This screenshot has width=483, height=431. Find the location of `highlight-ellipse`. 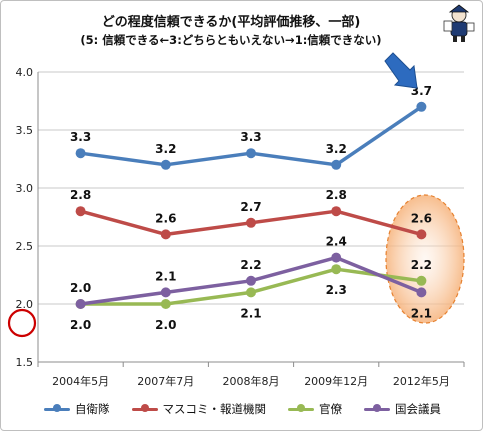

highlight-ellipse is located at coordinates (425, 259).